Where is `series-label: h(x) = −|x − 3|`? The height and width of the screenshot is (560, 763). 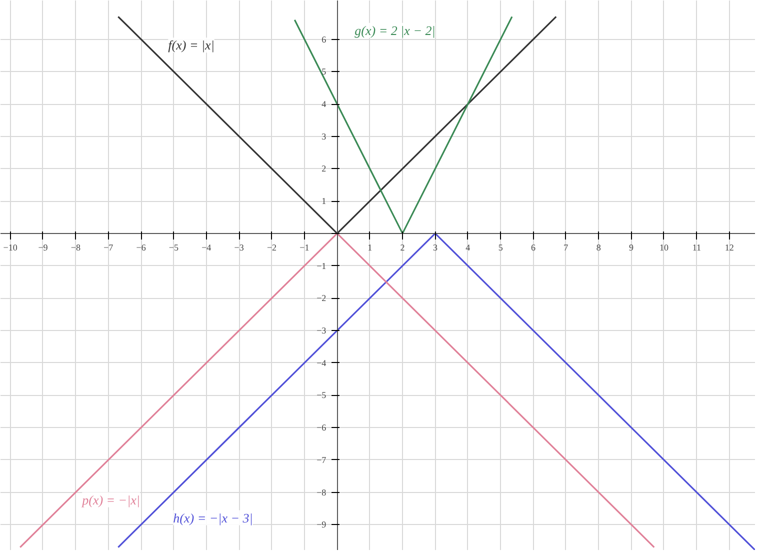
series-label: h(x) = −|x − 3| is located at coordinates (213, 518).